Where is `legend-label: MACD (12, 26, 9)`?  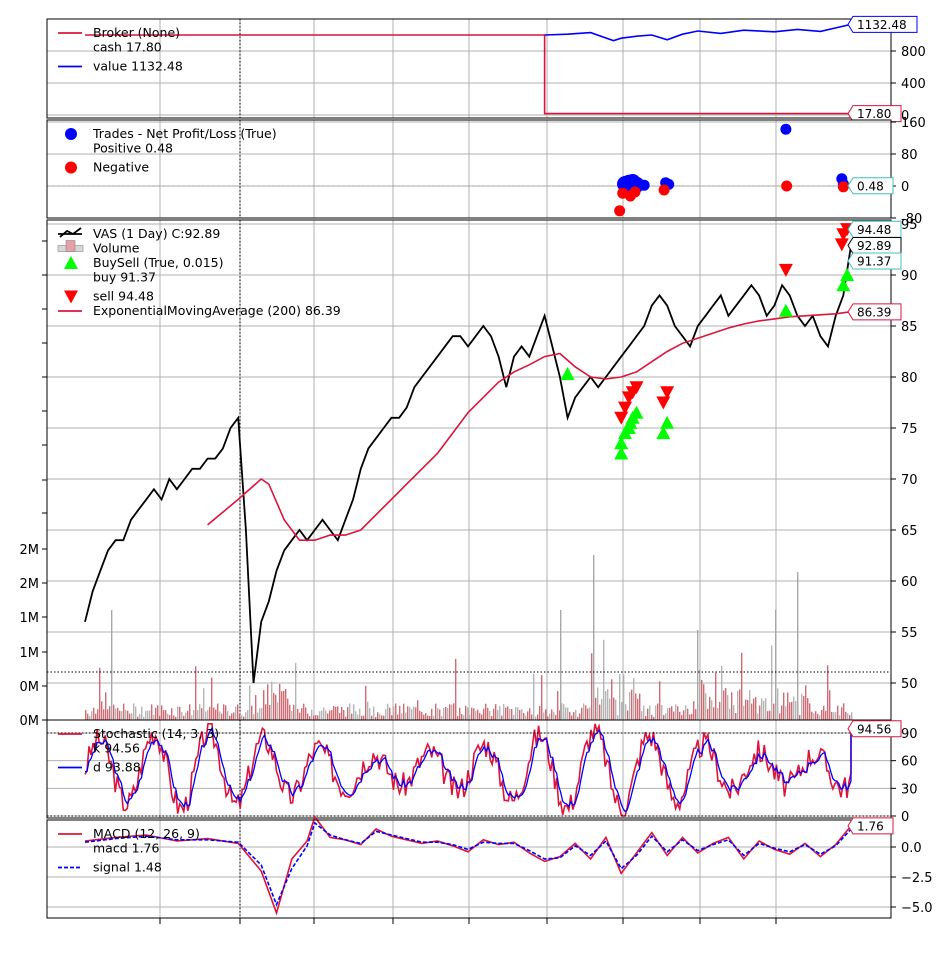
legend-label: MACD (12, 26, 9) is located at coordinates (146, 833).